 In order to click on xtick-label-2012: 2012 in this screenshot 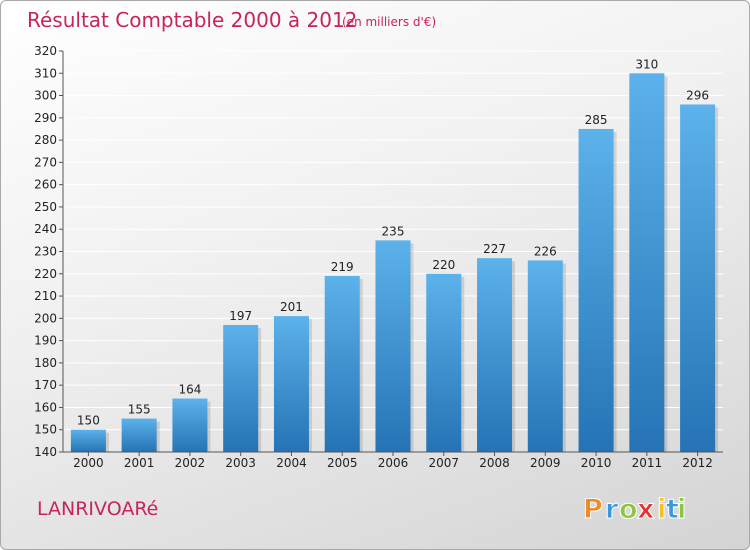, I will do `click(697, 463)`.